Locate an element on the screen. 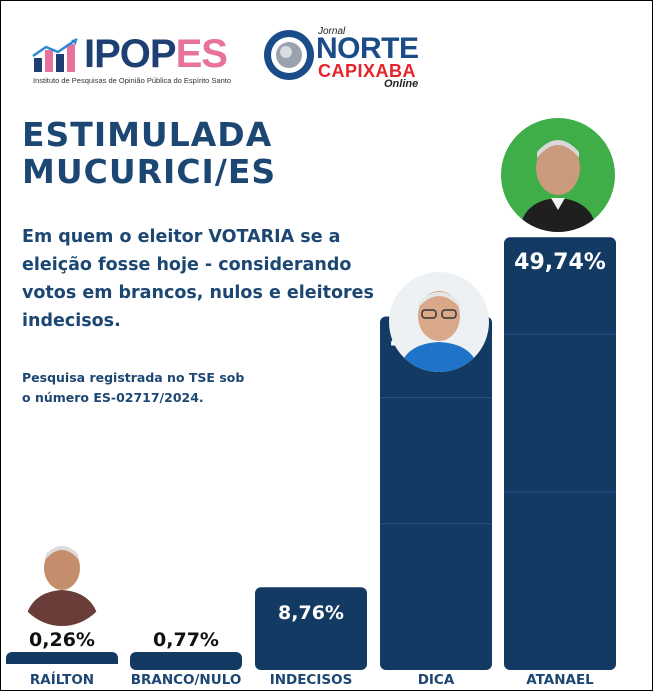 Image resolution: width=655 pixels, height=693 pixels. bar-indecisos is located at coordinates (311, 628).